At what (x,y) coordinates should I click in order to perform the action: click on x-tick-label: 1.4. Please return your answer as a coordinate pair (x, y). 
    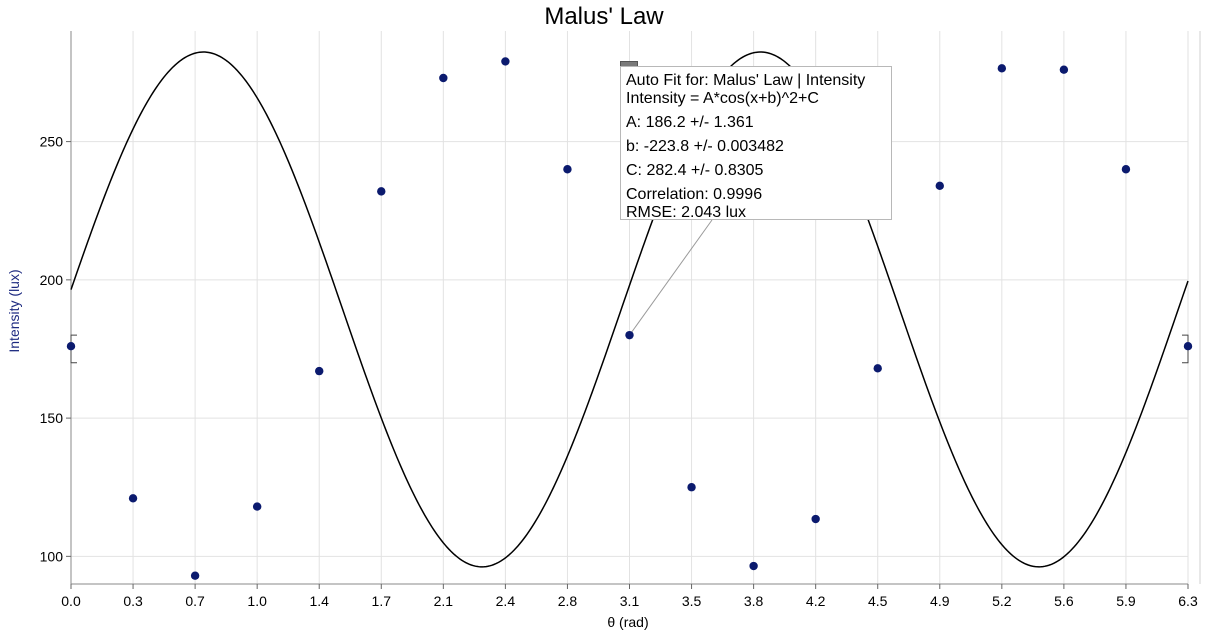
    Looking at the image, I should click on (319, 601).